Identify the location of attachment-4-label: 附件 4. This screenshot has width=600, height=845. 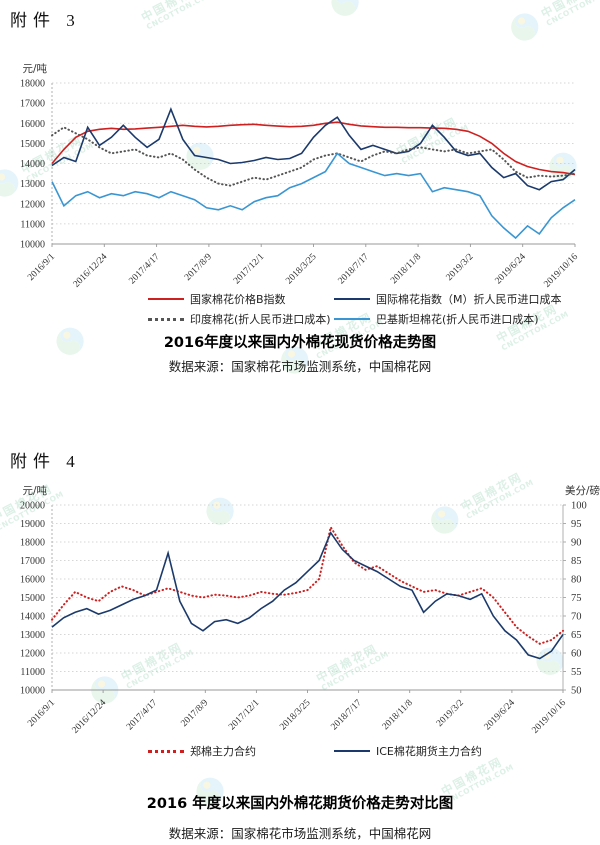
(45, 461).